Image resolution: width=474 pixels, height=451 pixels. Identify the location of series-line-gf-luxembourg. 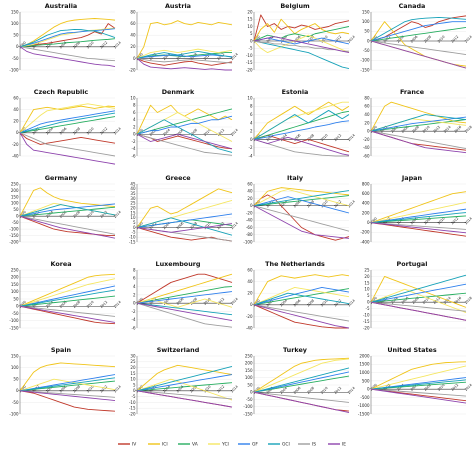
(184, 297).